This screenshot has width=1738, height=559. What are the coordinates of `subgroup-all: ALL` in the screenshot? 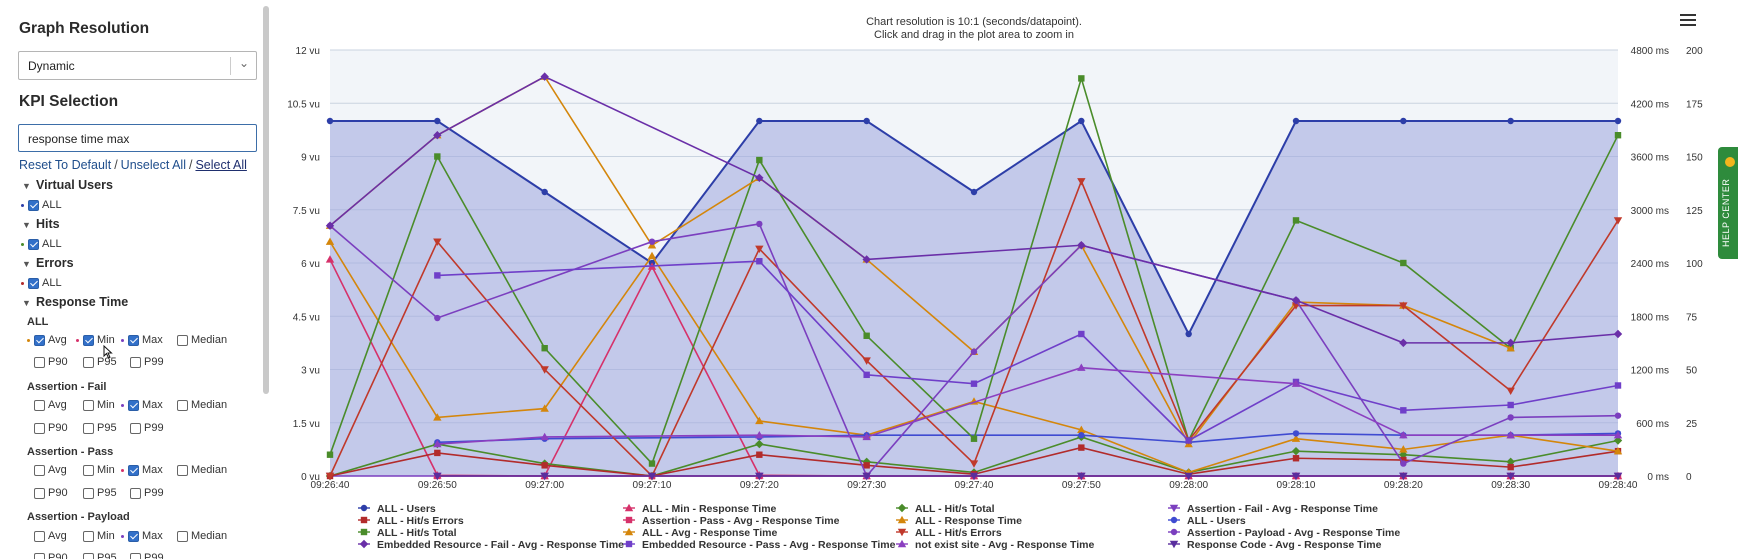 It's located at (38, 322).